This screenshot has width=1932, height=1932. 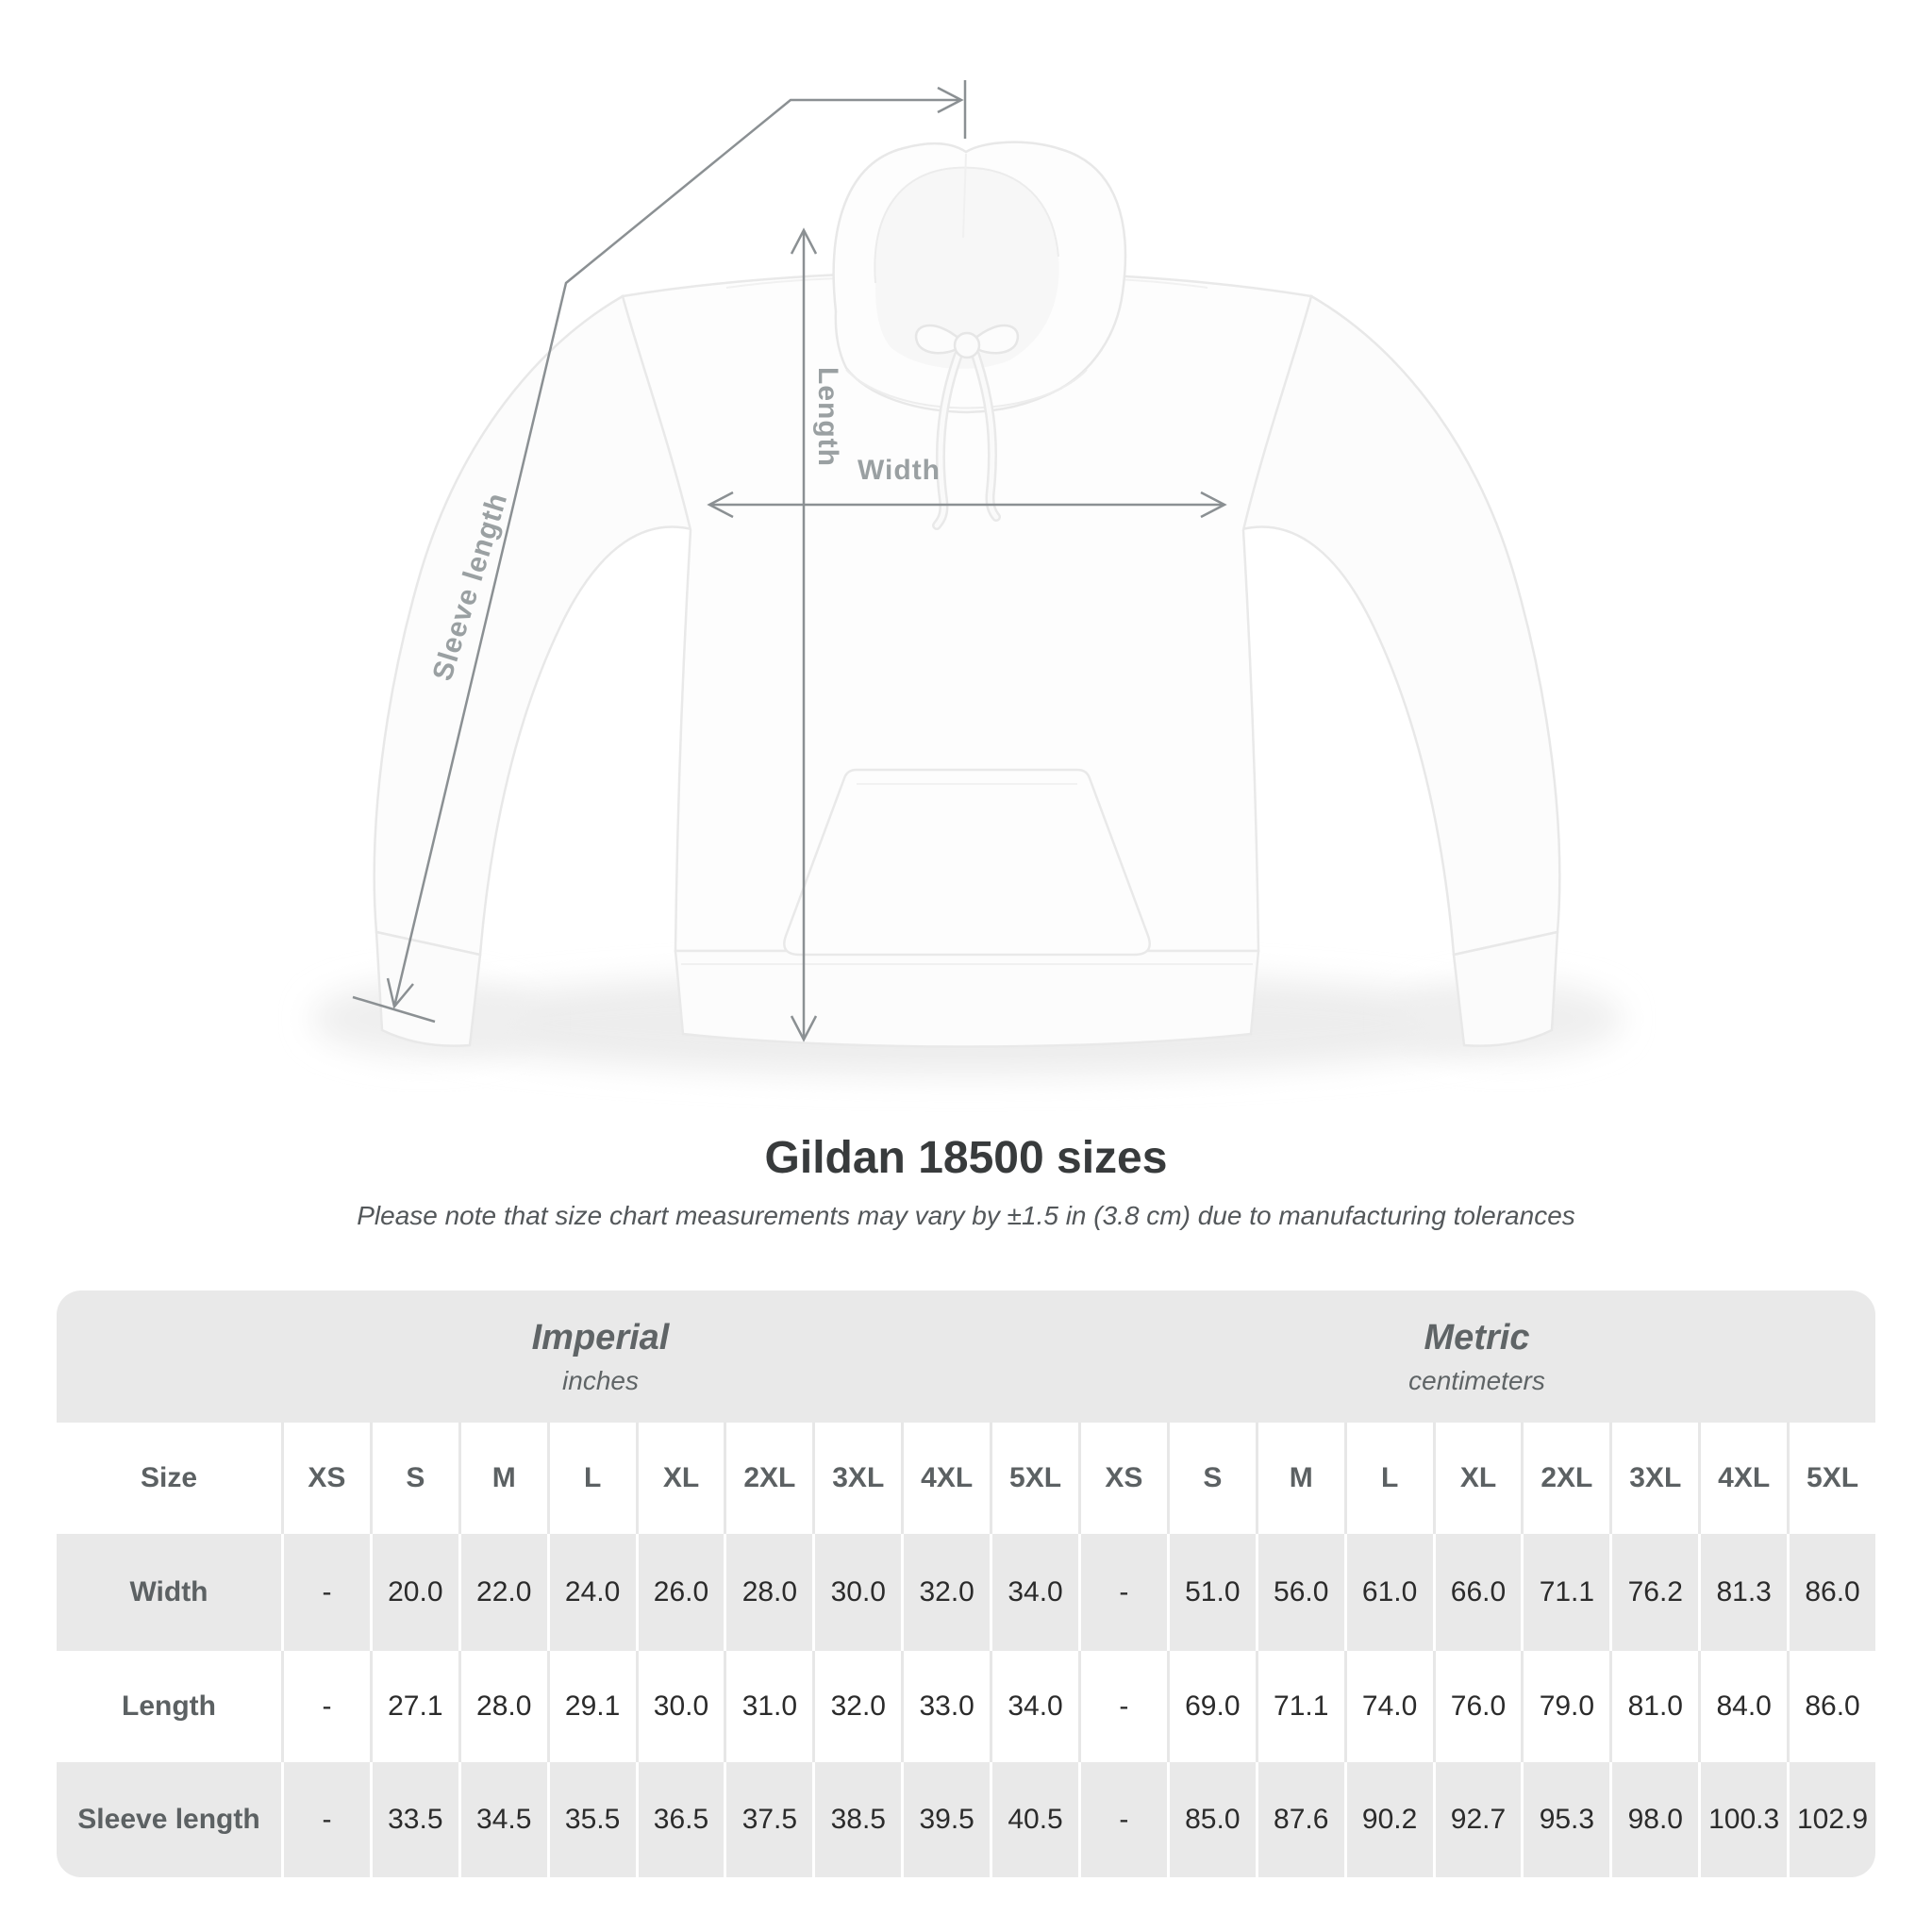 What do you see at coordinates (1388, 1706) in the screenshot?
I see `table-cell: 74.0` at bounding box center [1388, 1706].